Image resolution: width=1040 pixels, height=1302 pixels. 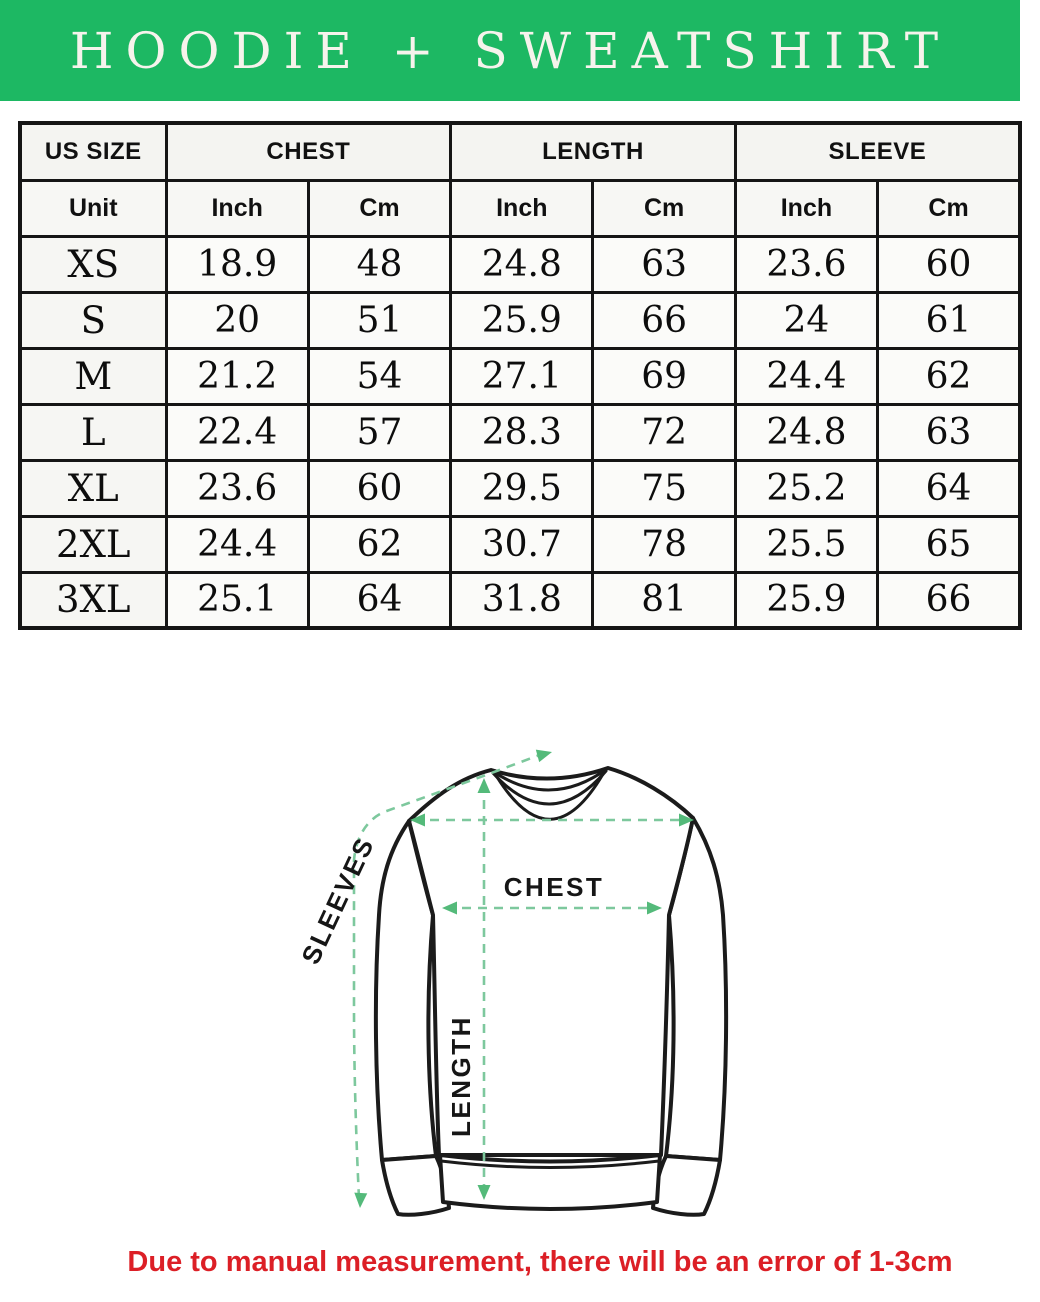 I want to click on size-cell: L, so click(x=93, y=432).